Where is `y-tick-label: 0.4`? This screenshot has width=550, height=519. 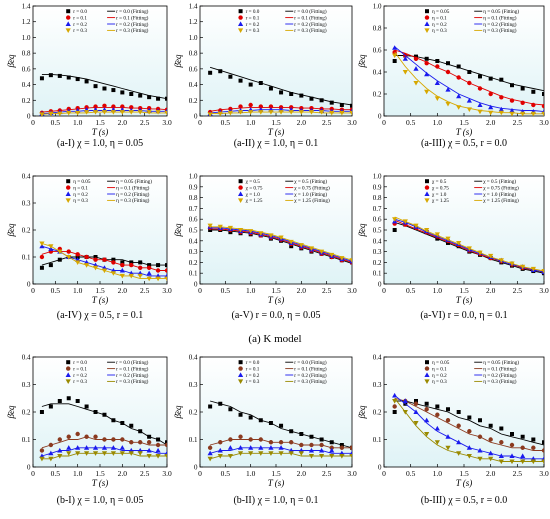 y-tick-label: 0.4 is located at coordinates (26, 177).